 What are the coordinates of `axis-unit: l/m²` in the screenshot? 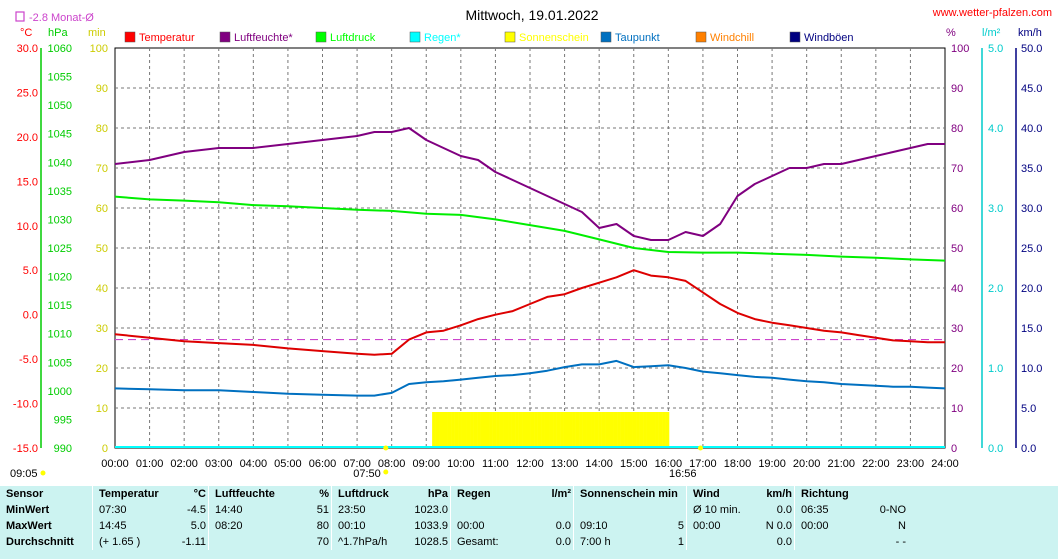 It's located at (991, 33).